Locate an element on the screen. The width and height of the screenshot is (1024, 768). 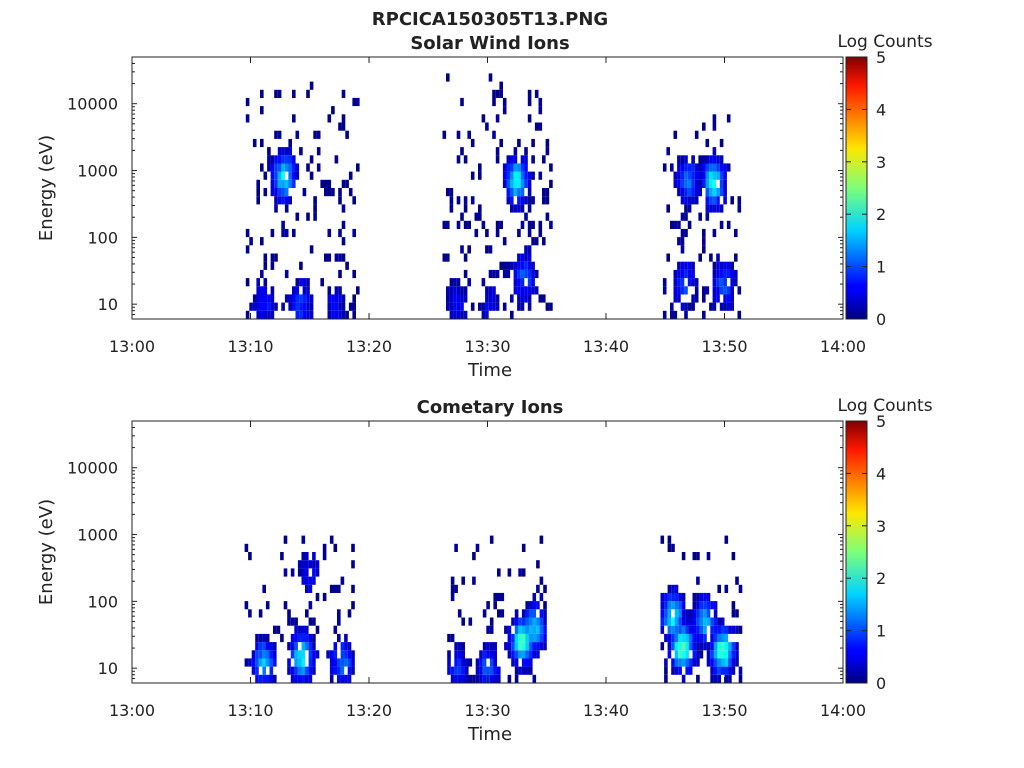
x-axis-label: Time is located at coordinates (489, 734).